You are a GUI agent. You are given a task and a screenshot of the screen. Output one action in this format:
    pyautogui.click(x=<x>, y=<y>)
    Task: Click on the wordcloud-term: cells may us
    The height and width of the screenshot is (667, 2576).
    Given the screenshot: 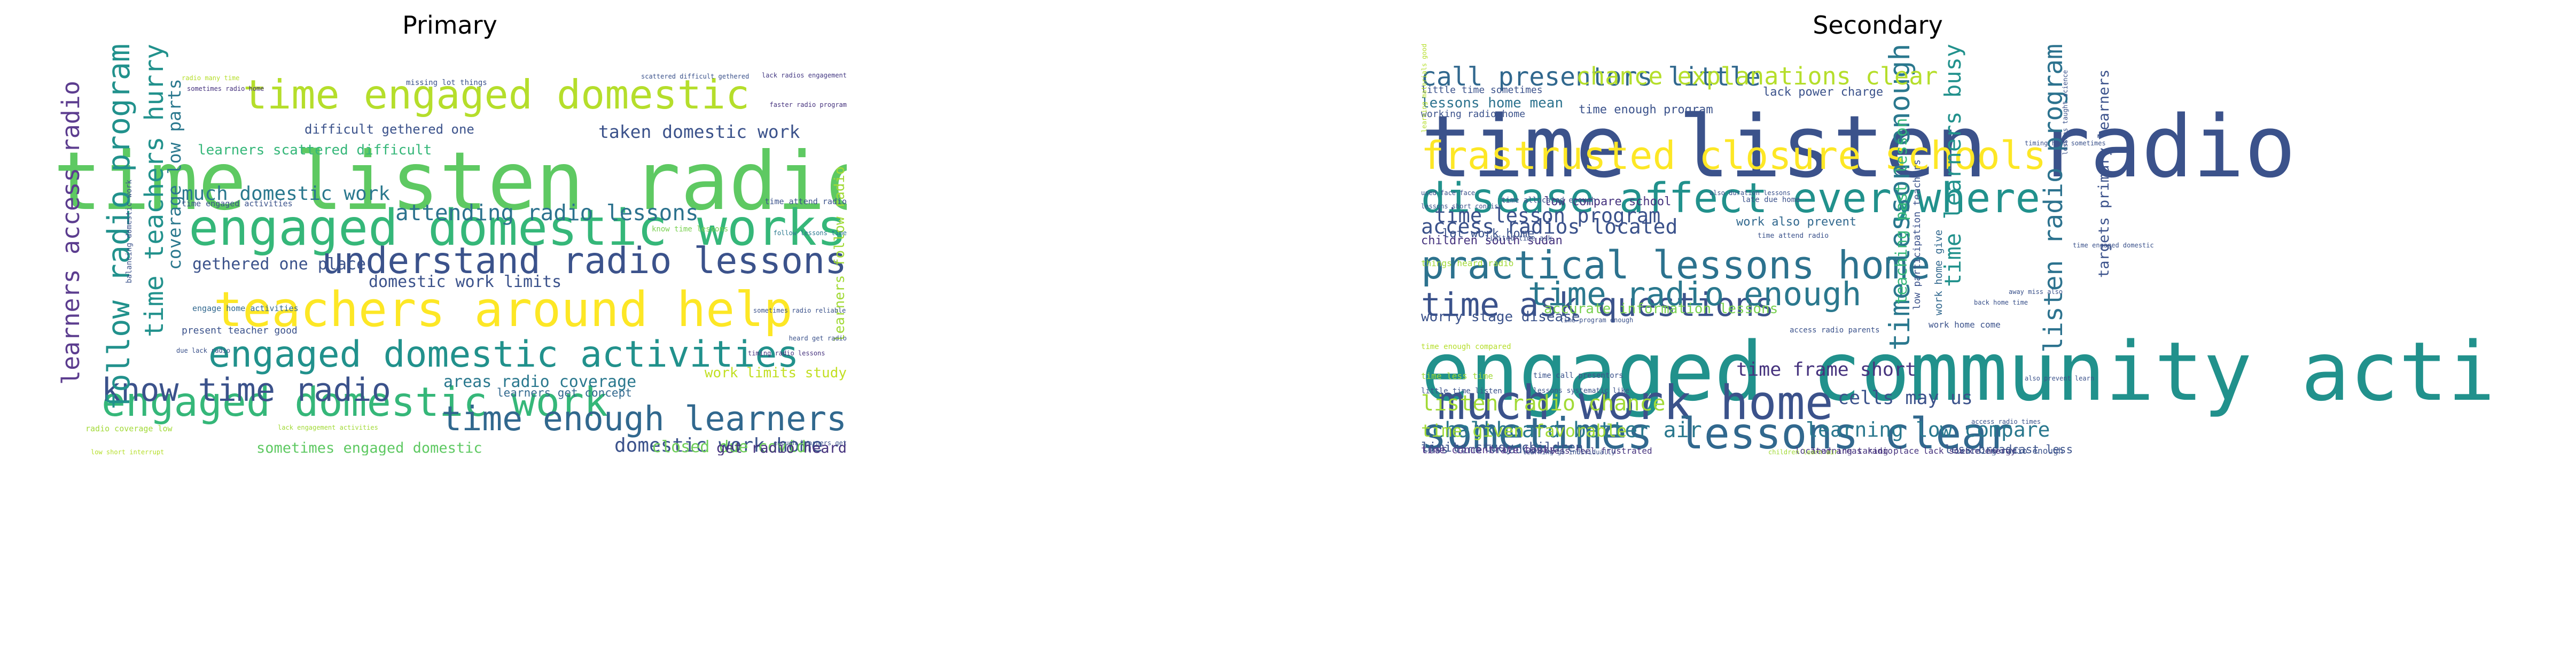 What is the action you would take?
    pyautogui.click(x=1905, y=398)
    